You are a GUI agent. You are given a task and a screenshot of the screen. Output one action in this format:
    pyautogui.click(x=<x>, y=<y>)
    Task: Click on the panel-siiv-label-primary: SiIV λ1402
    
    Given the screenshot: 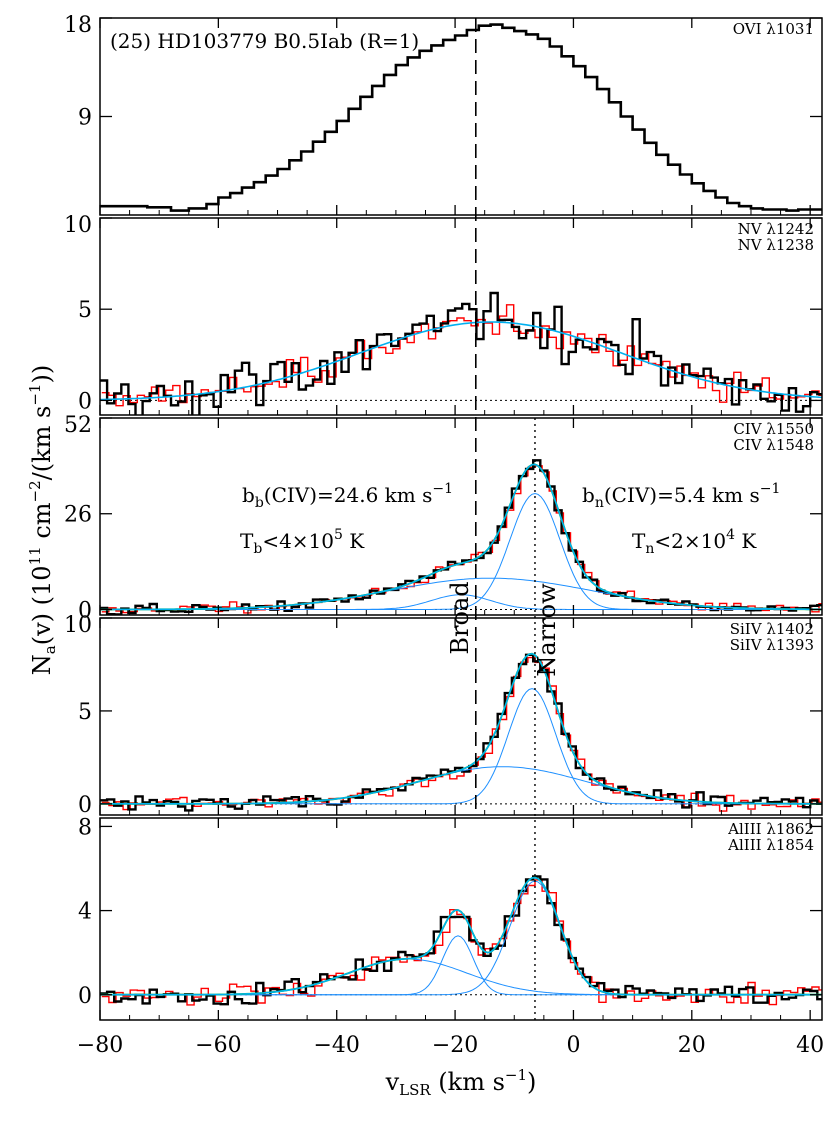 What is the action you would take?
    pyautogui.click(x=772, y=629)
    